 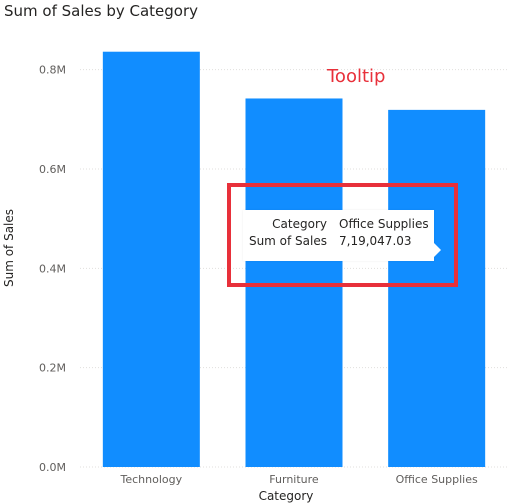 I want to click on chart-title: Sum of Sales by Category, so click(x=101, y=11).